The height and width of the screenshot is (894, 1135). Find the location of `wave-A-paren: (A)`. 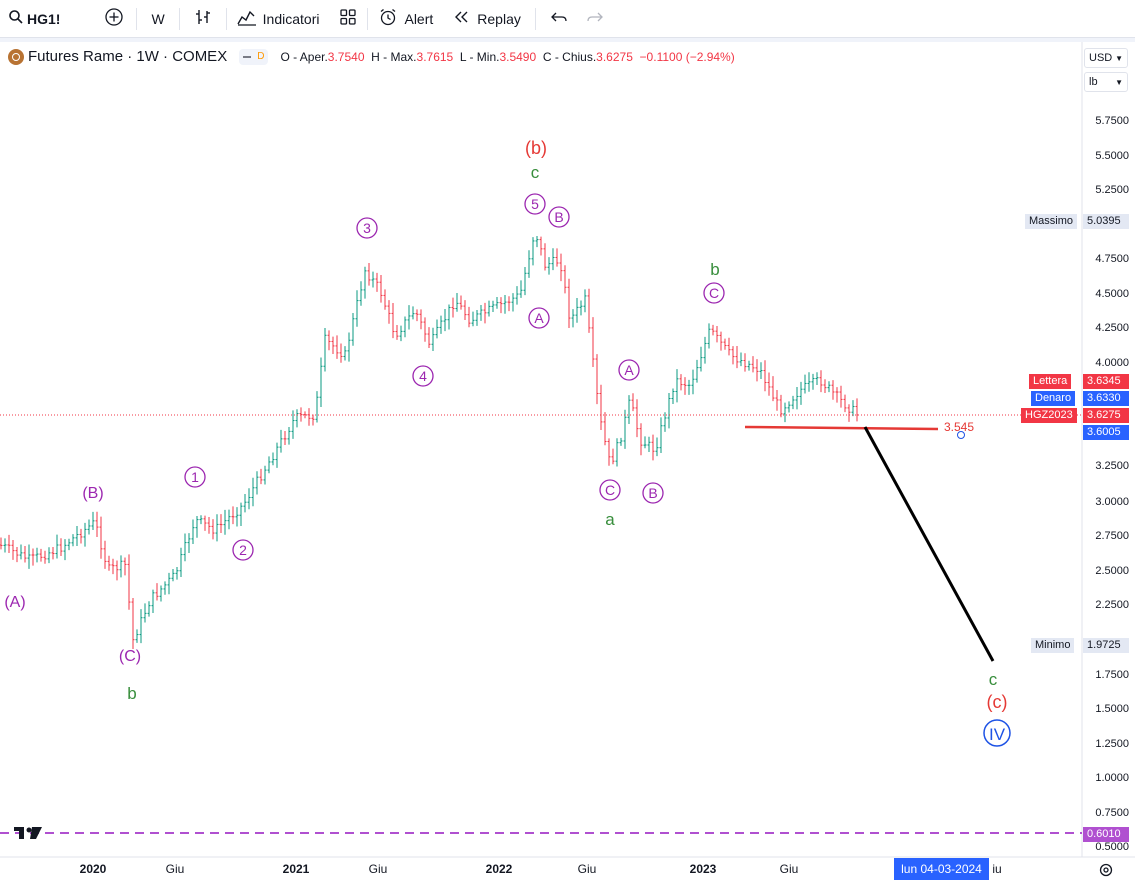

wave-A-paren: (A) is located at coordinates (14, 602).